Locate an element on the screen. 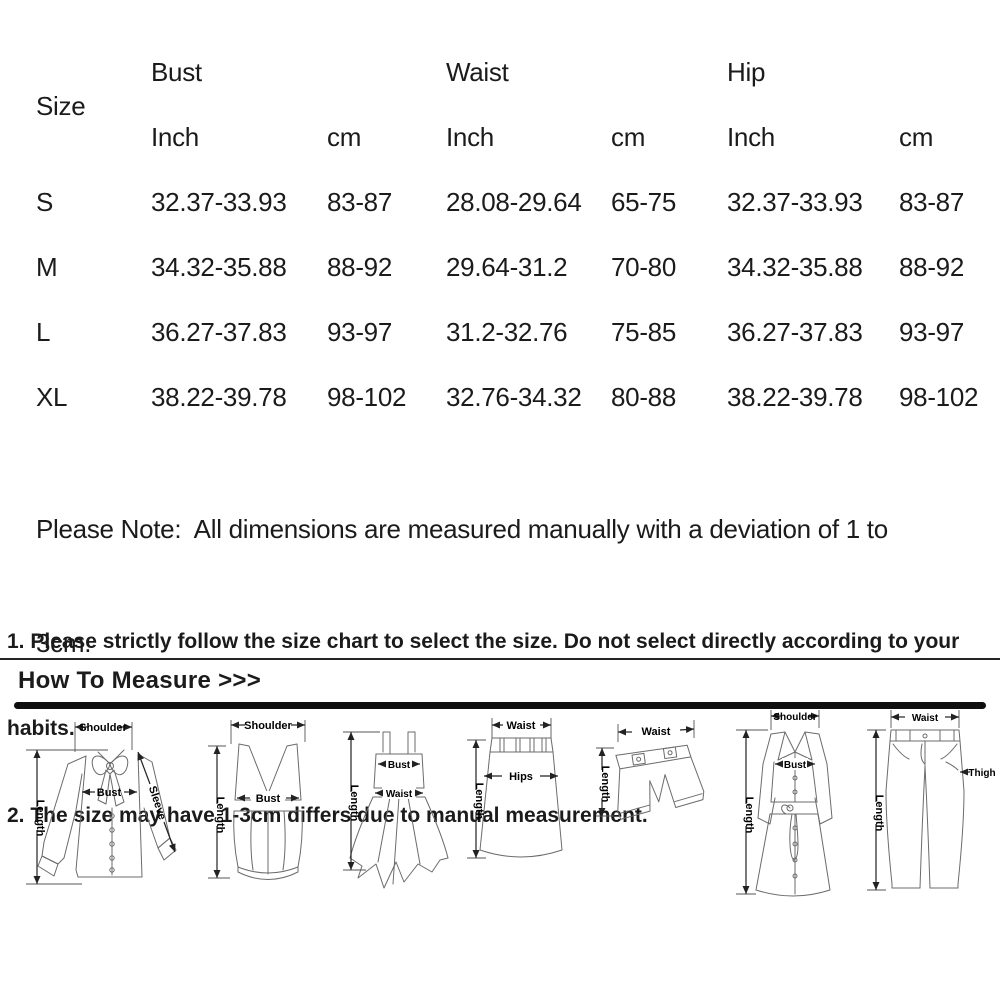 This screenshot has height=1000, width=1000. blouse-measure-diagram: Shoulder Length Bust Sleeve is located at coordinates (101, 803).